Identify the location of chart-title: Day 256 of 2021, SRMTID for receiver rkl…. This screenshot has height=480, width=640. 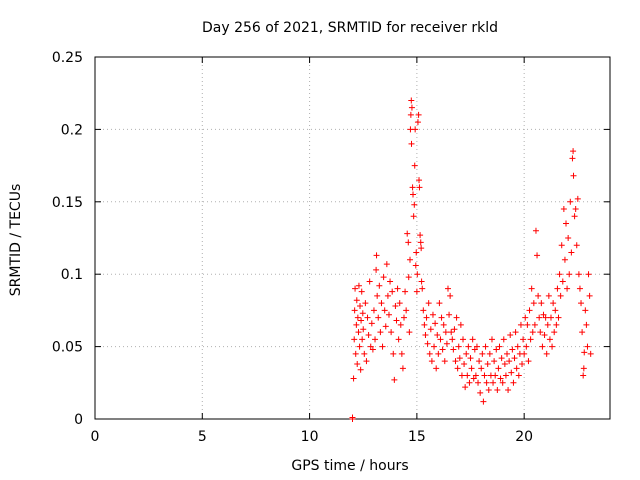
(350, 28).